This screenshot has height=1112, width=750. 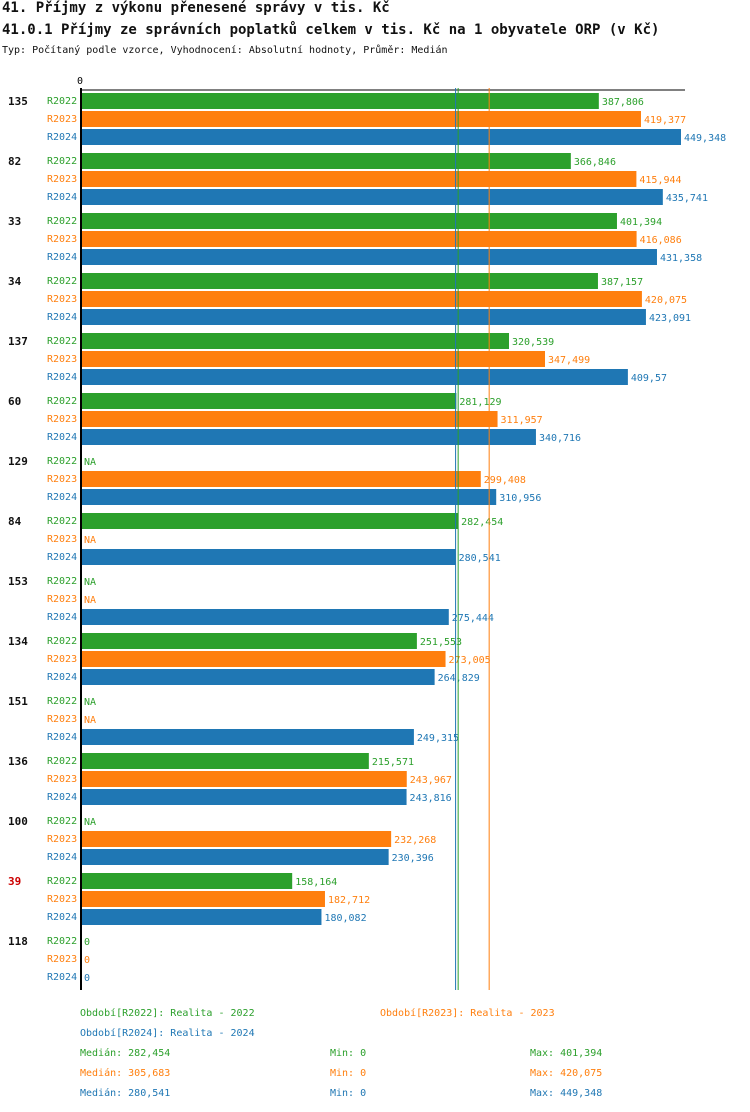 What do you see at coordinates (438, 738) in the screenshot?
I see `data-label: 249,315` at bounding box center [438, 738].